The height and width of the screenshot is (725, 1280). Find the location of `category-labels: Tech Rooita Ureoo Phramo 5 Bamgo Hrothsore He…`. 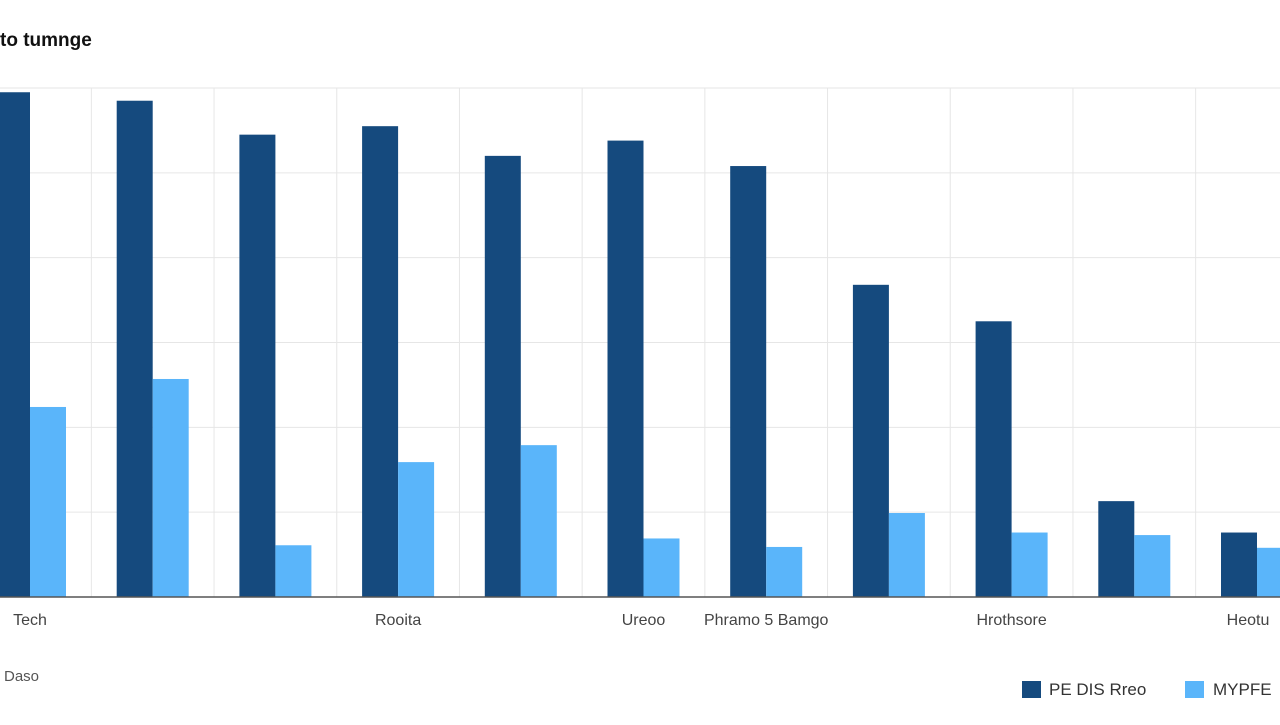

category-labels: Tech Rooita Ureoo Phramo 5 Bamgo Hrothsore He… is located at coordinates (641, 620).